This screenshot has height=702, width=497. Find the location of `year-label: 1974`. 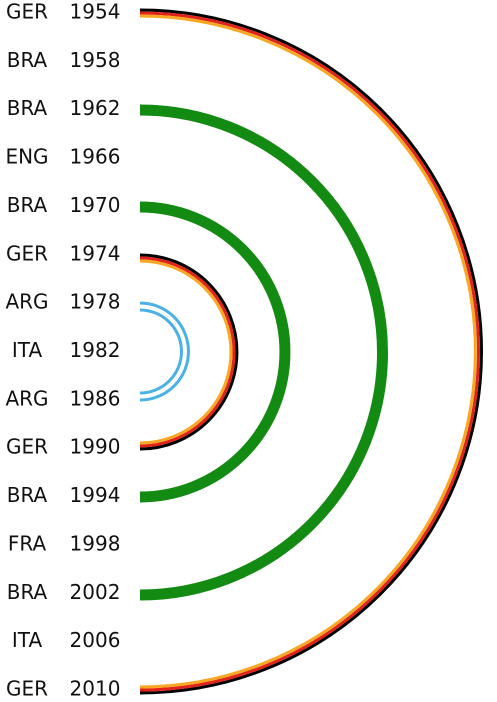

year-label: 1974 is located at coordinates (95, 253).